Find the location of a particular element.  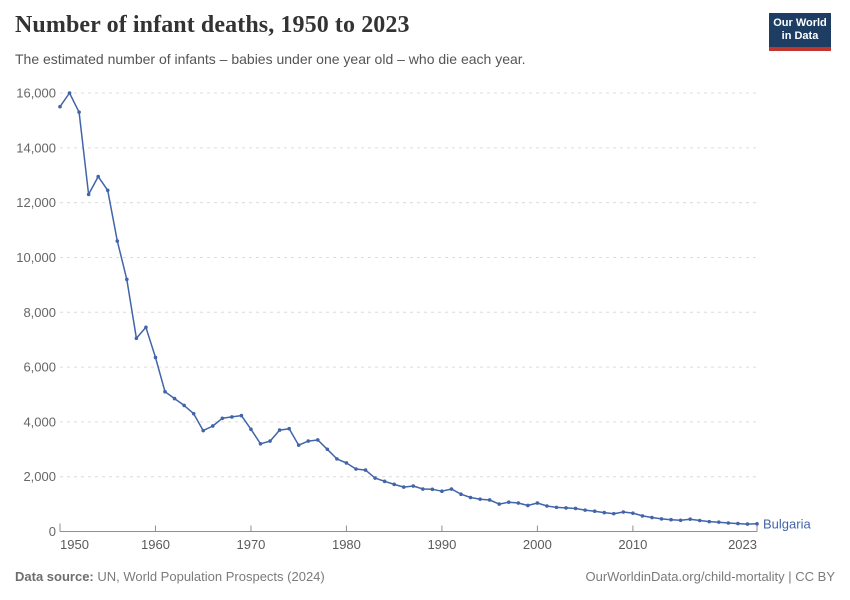

y-tick-label: 12,000 is located at coordinates (36, 202).